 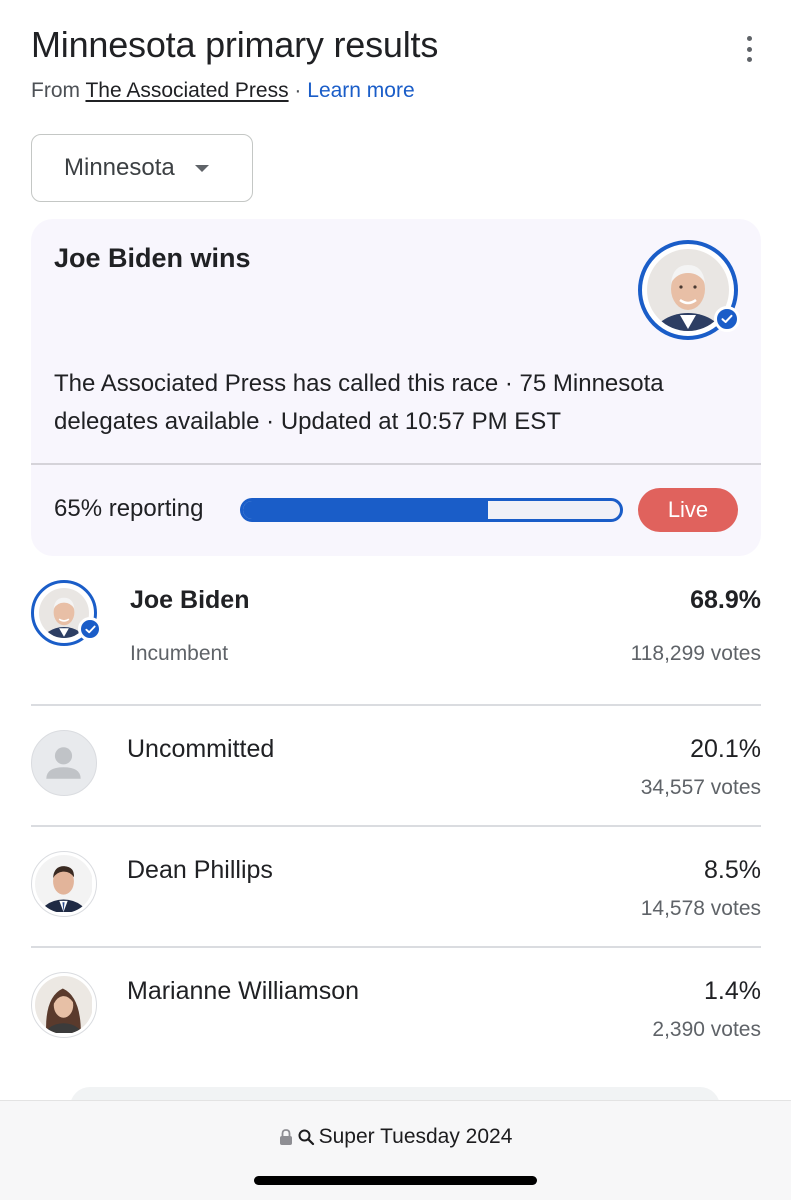 I want to click on state-dropdown: Minnesota, so click(x=142, y=168).